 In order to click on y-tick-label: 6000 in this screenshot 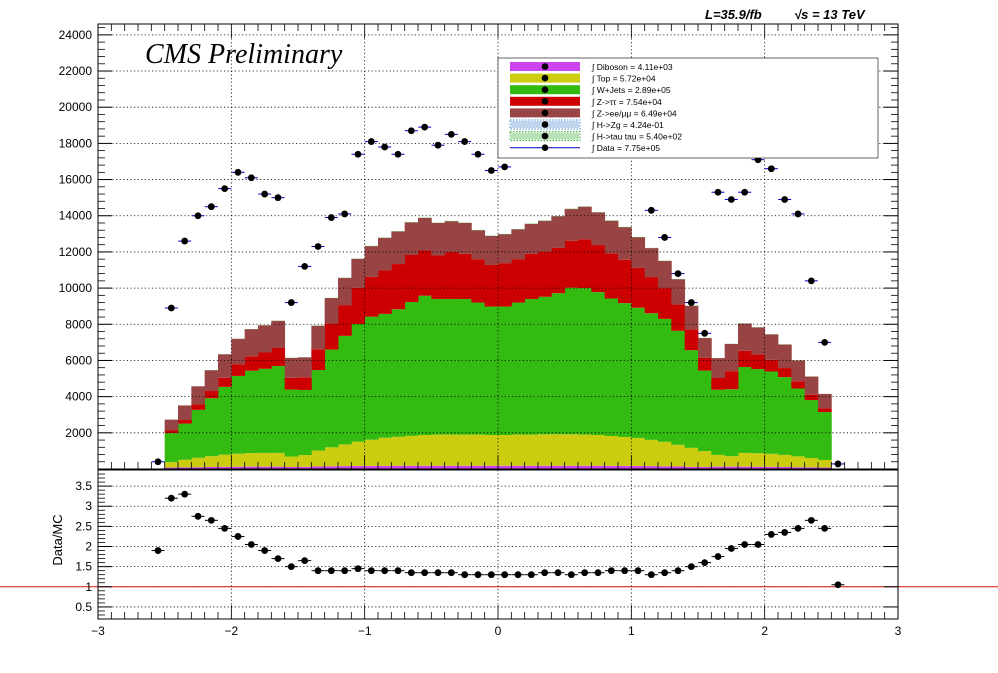, I will do `click(78, 360)`.